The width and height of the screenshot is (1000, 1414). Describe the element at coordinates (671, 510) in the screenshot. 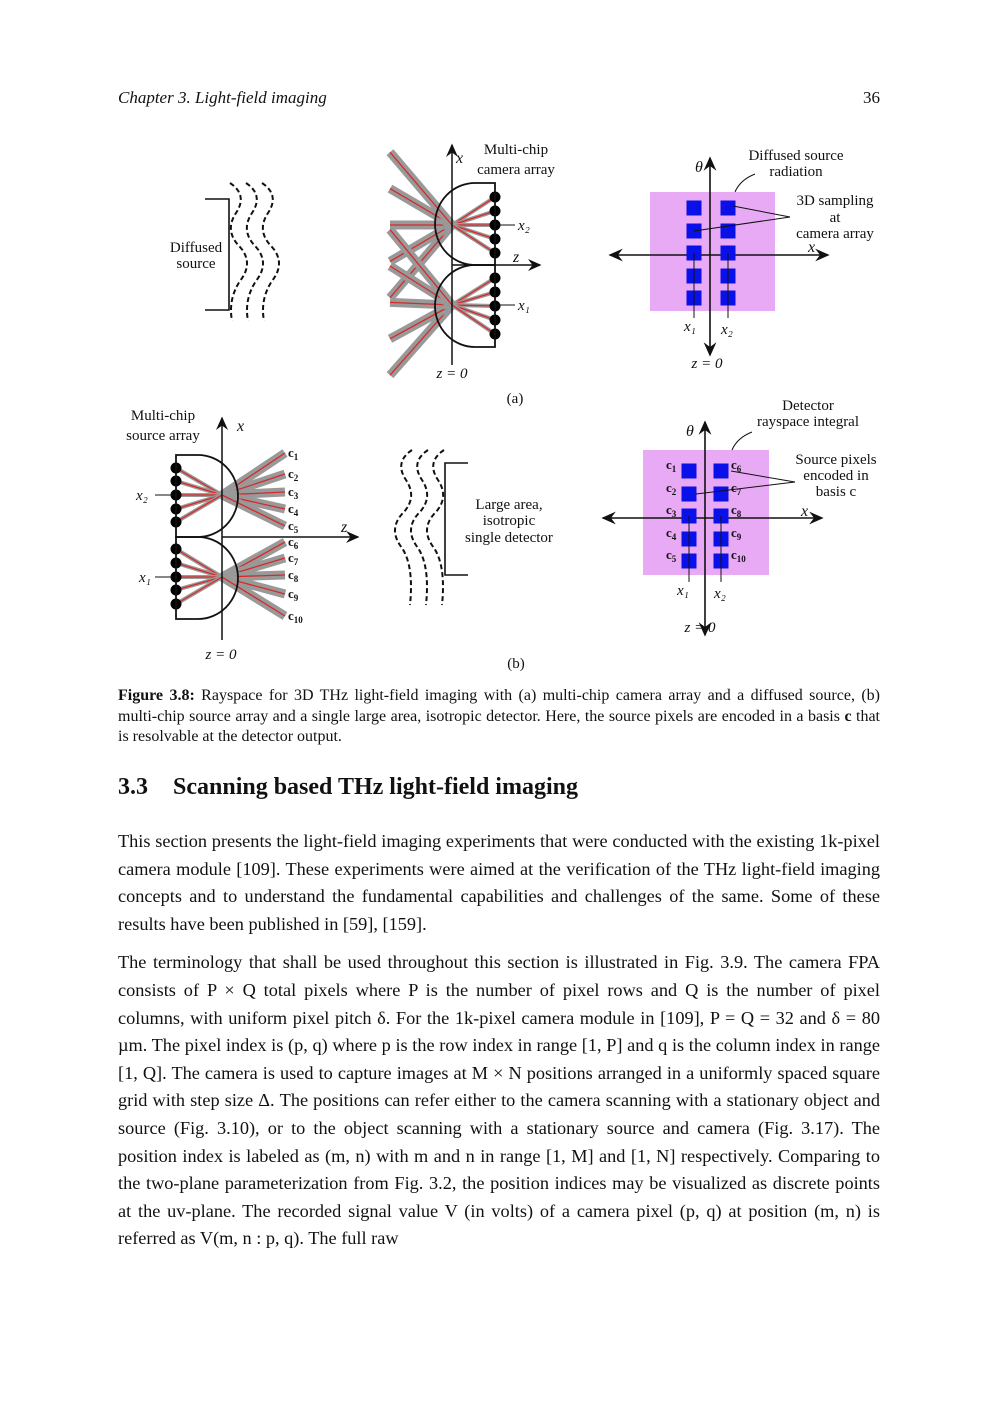

I see `rayspace-code-label: c3` at that location.